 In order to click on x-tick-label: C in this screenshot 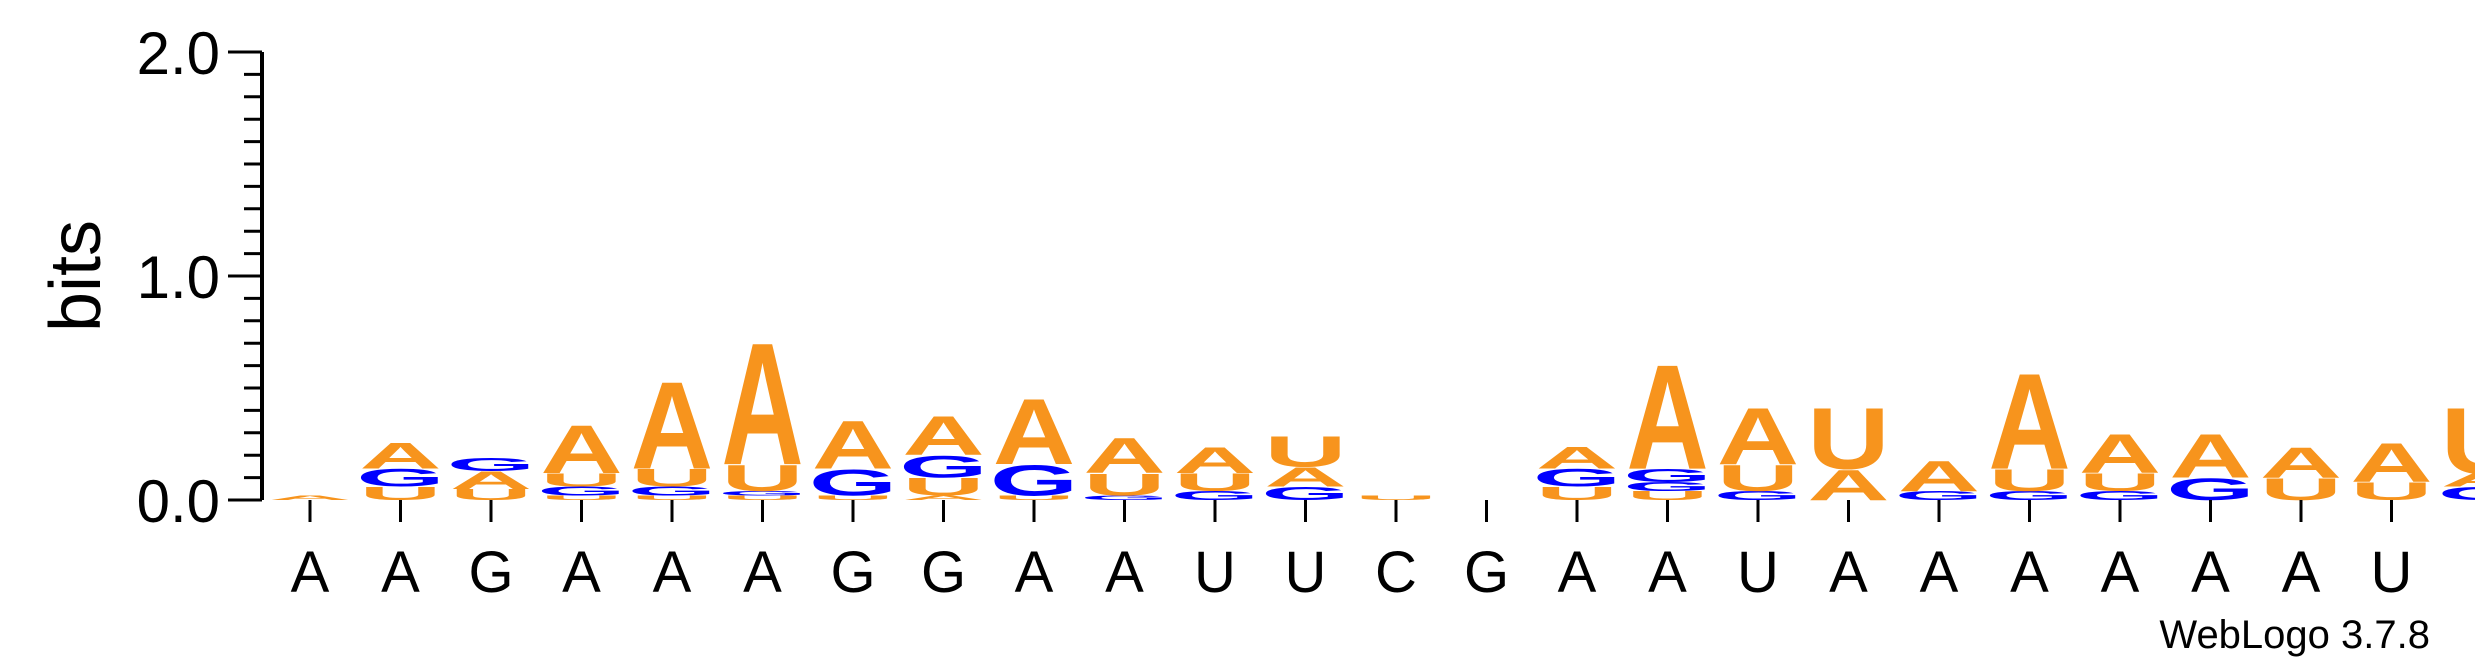, I will do `click(1396, 572)`.